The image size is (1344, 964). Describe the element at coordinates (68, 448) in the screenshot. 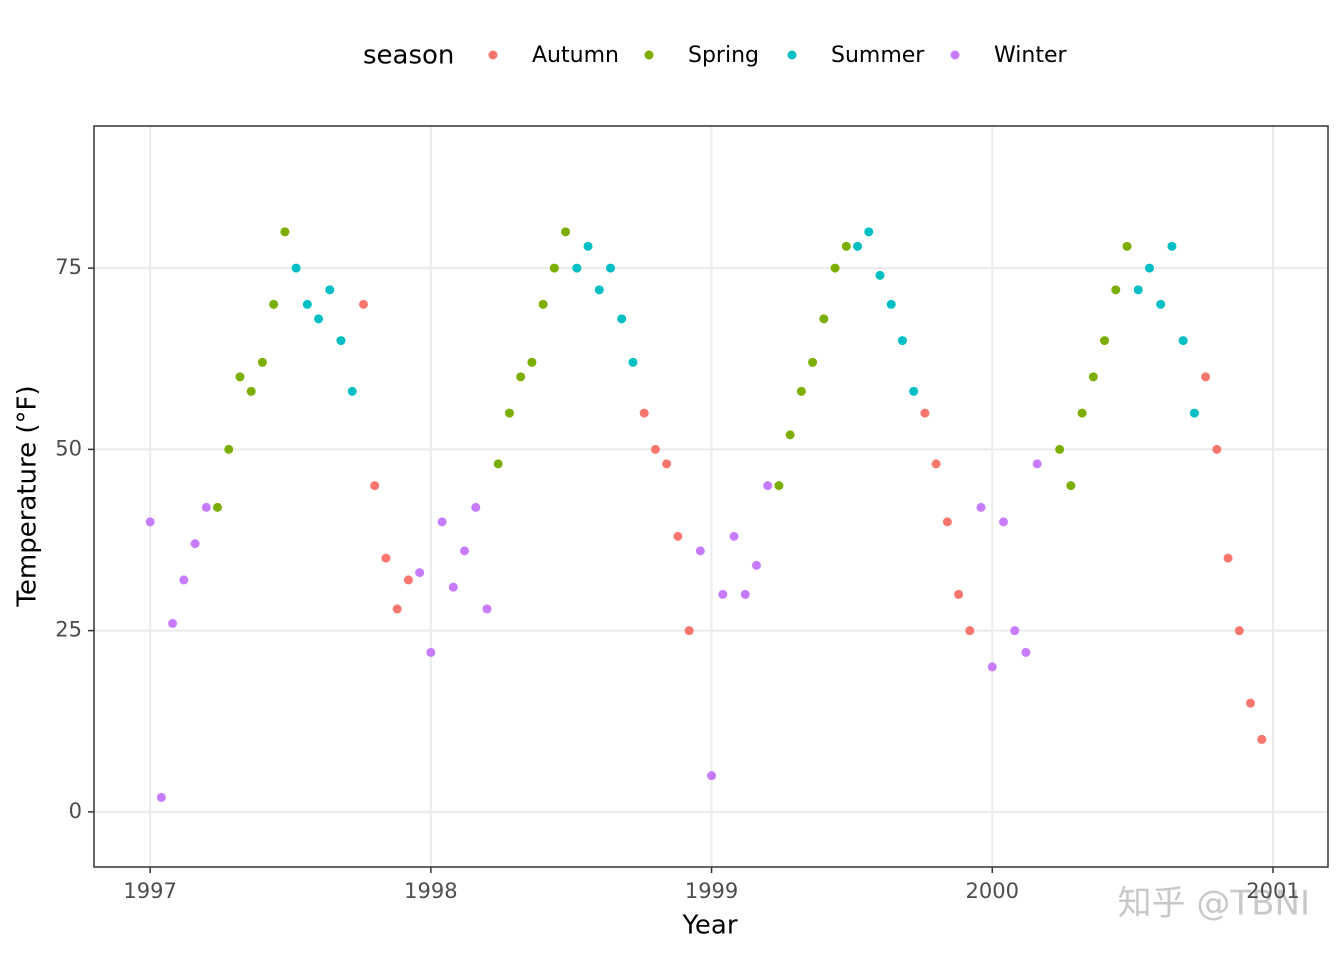

I see `y-tick-label: 50` at that location.